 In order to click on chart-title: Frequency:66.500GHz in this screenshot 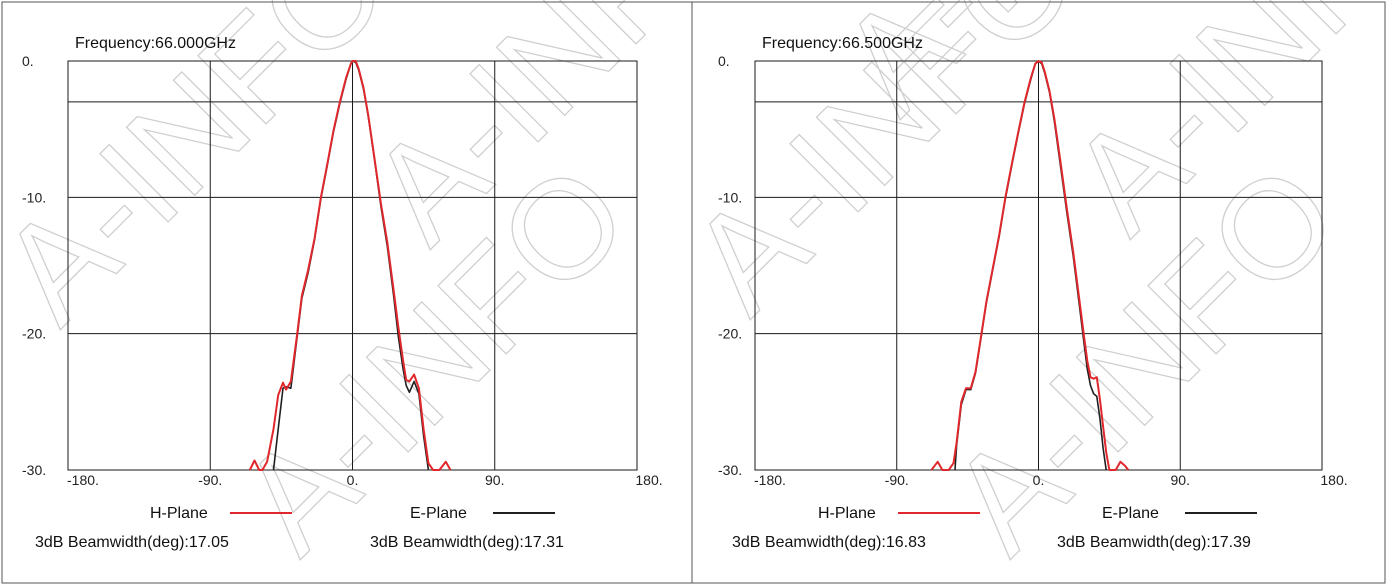, I will do `click(842, 43)`.